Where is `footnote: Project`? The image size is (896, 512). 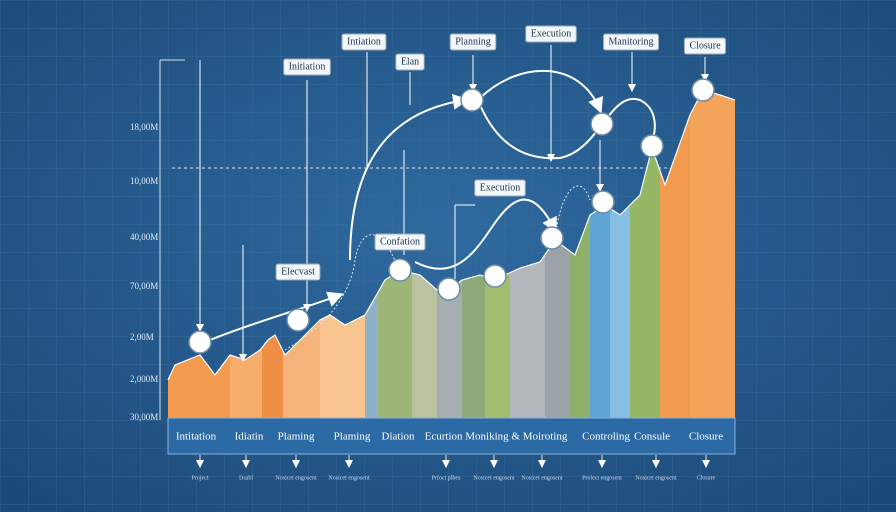 footnote: Project is located at coordinates (200, 478).